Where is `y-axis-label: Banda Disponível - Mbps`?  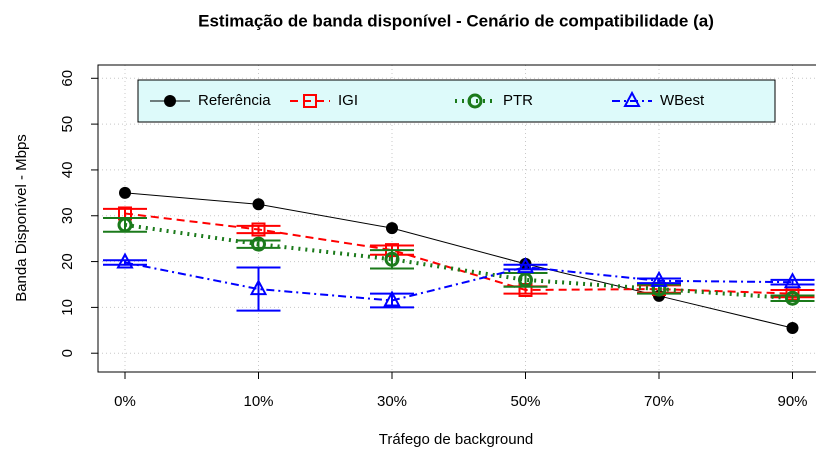
y-axis-label: Banda Disponível - Mbps is located at coordinates (21, 218).